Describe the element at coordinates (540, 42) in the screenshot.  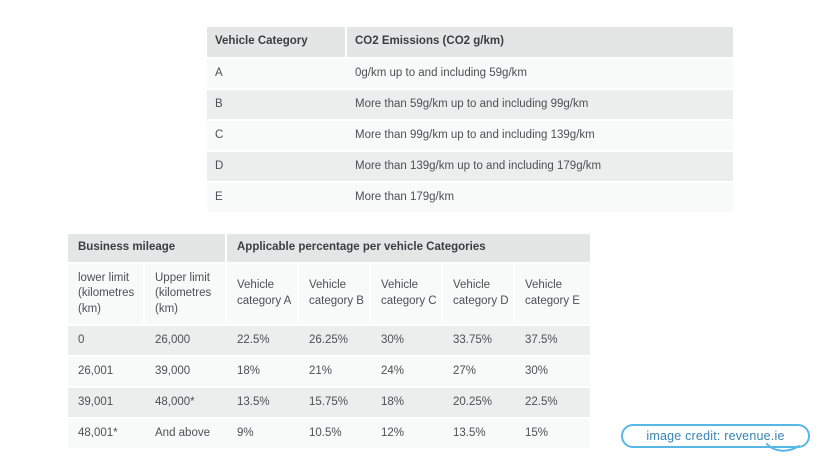
I see `co2-header-emissions: CO2 Emissions (CO2 g/km)` at that location.